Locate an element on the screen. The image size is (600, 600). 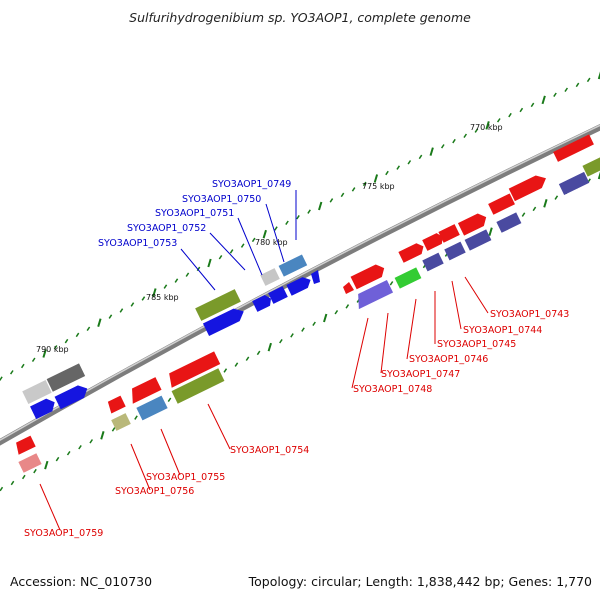
gene-label: SYO3AOP1_0751 is located at coordinates (194, 213).